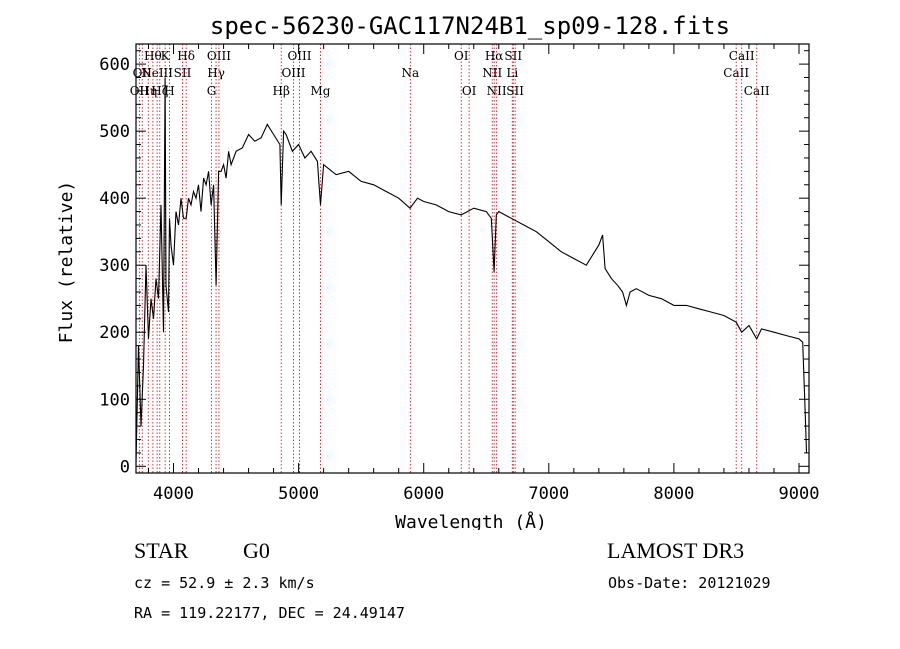  I want to click on line-marker-label: Hγ, so click(216, 73).